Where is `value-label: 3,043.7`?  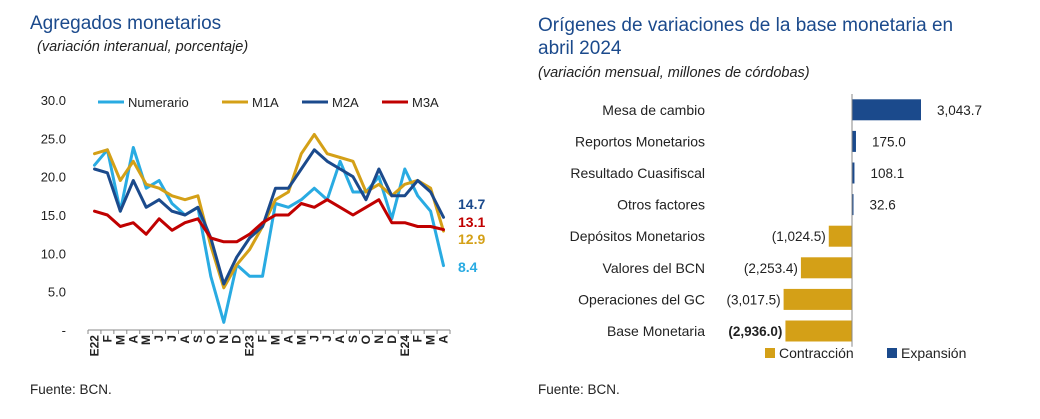
value-label: 3,043.7 is located at coordinates (959, 110).